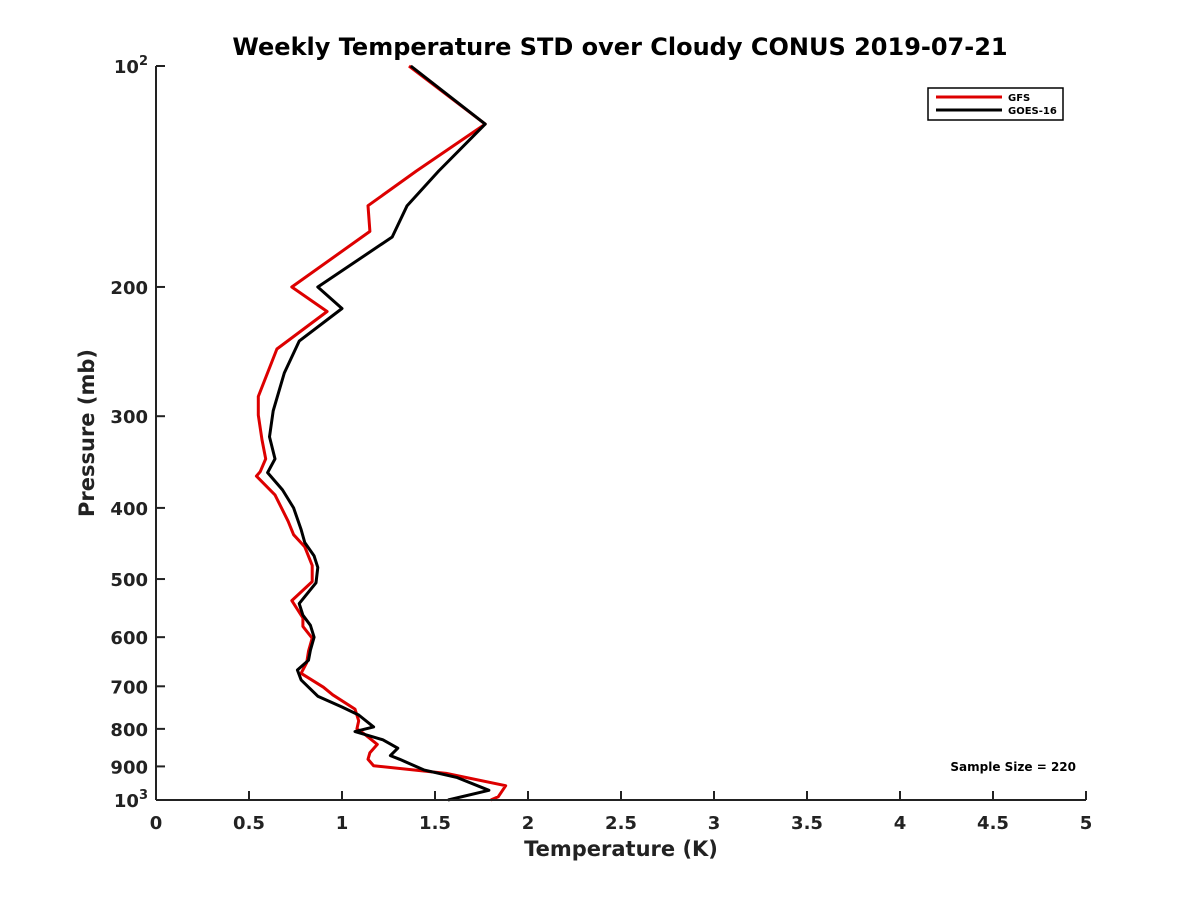 The image size is (1200, 900). What do you see at coordinates (1019, 98) in the screenshot?
I see `legend-label-gfs: GFS` at bounding box center [1019, 98].